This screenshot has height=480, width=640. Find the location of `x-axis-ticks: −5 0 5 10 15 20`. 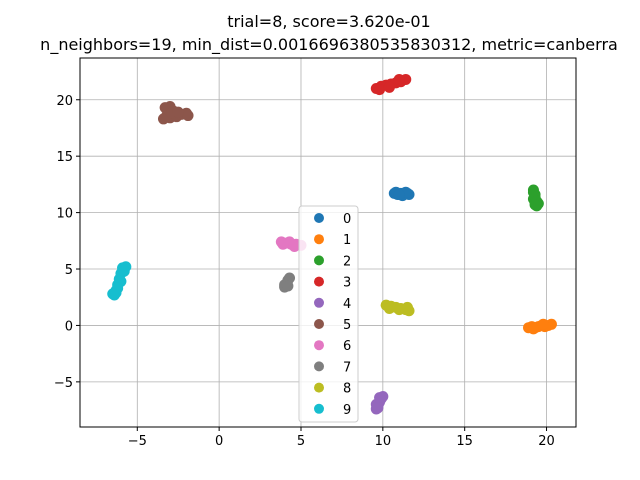

x-axis-ticks: −5 0 5 10 15 20 is located at coordinates (341, 438).